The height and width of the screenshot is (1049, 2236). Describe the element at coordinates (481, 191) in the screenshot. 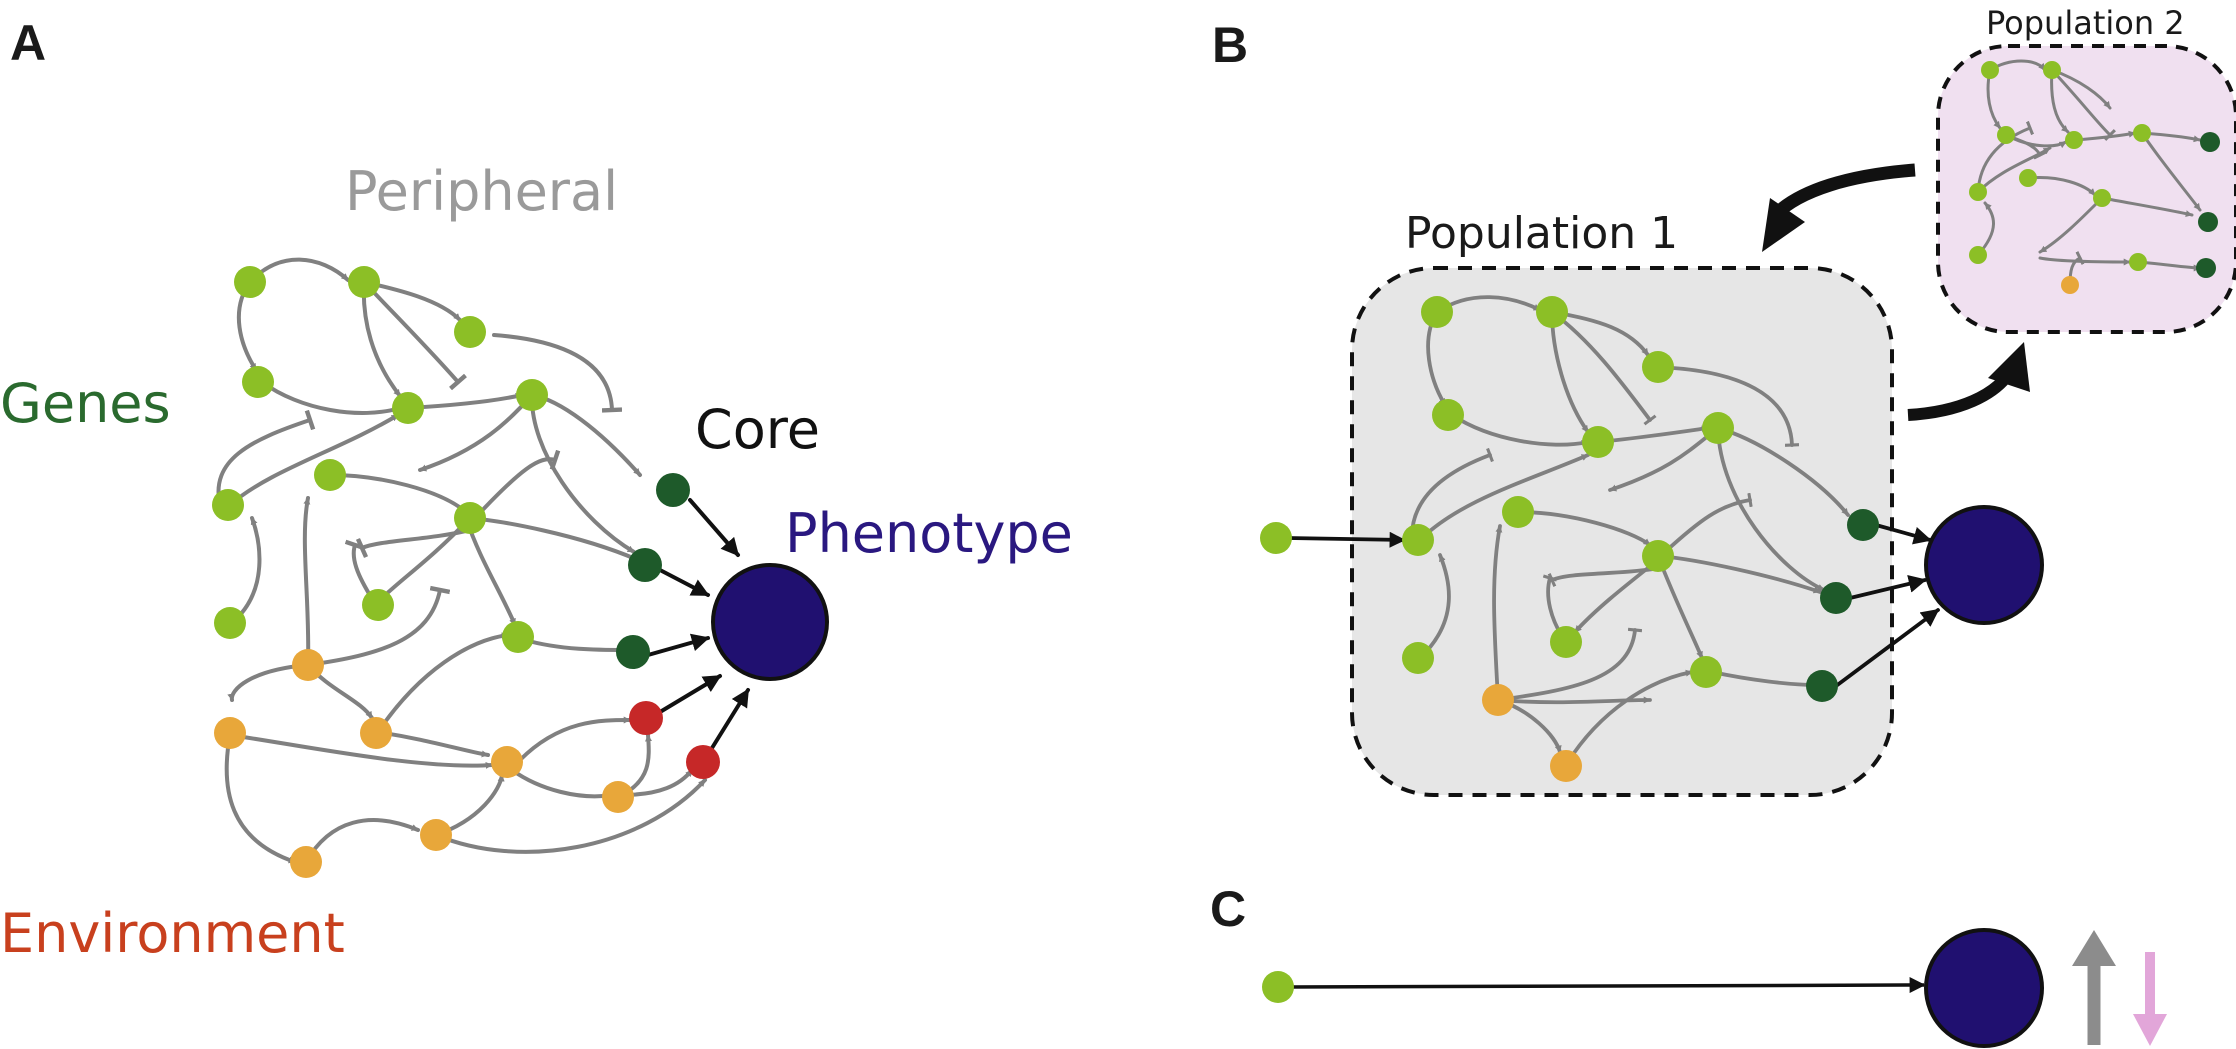

I see `label-peripheral: Peripheral` at that location.